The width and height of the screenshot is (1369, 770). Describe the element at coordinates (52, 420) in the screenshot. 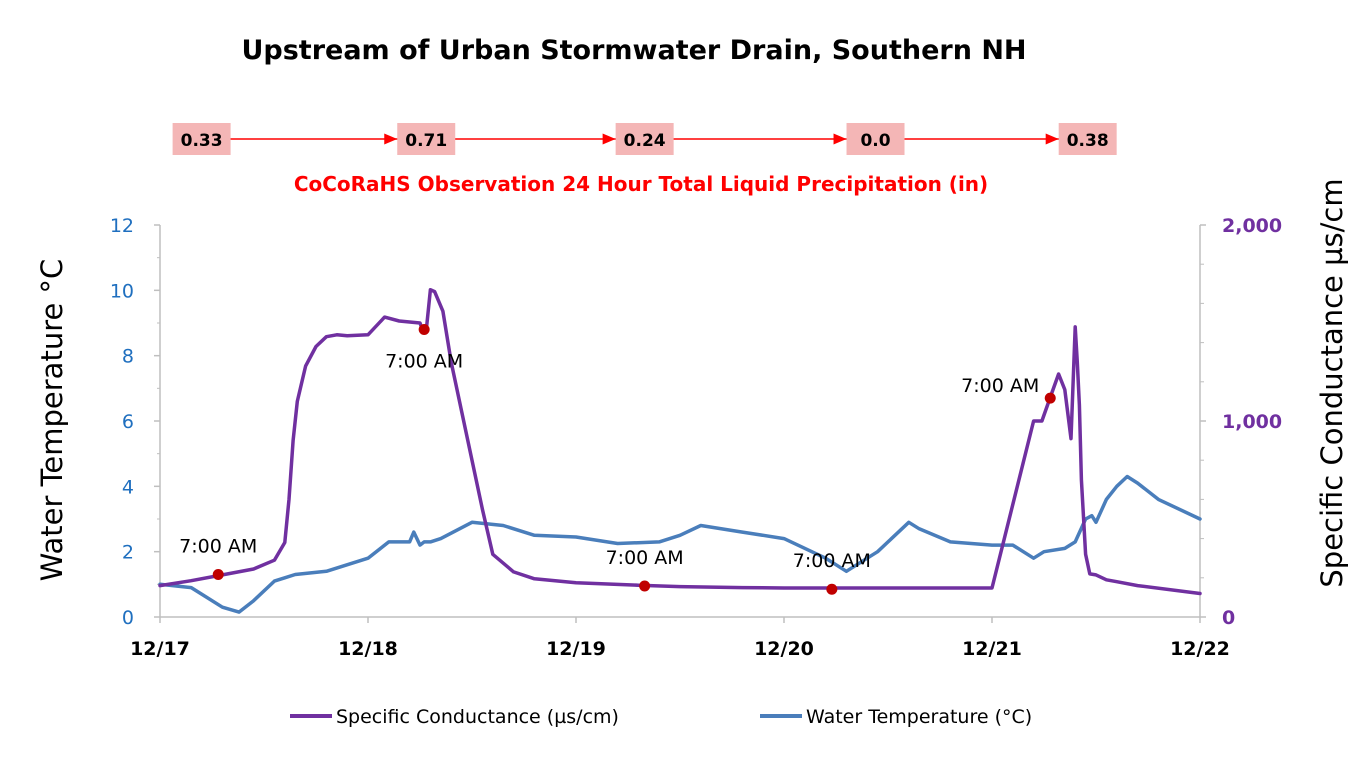

I see `y-axis-title: Water Temperature °C` at that location.